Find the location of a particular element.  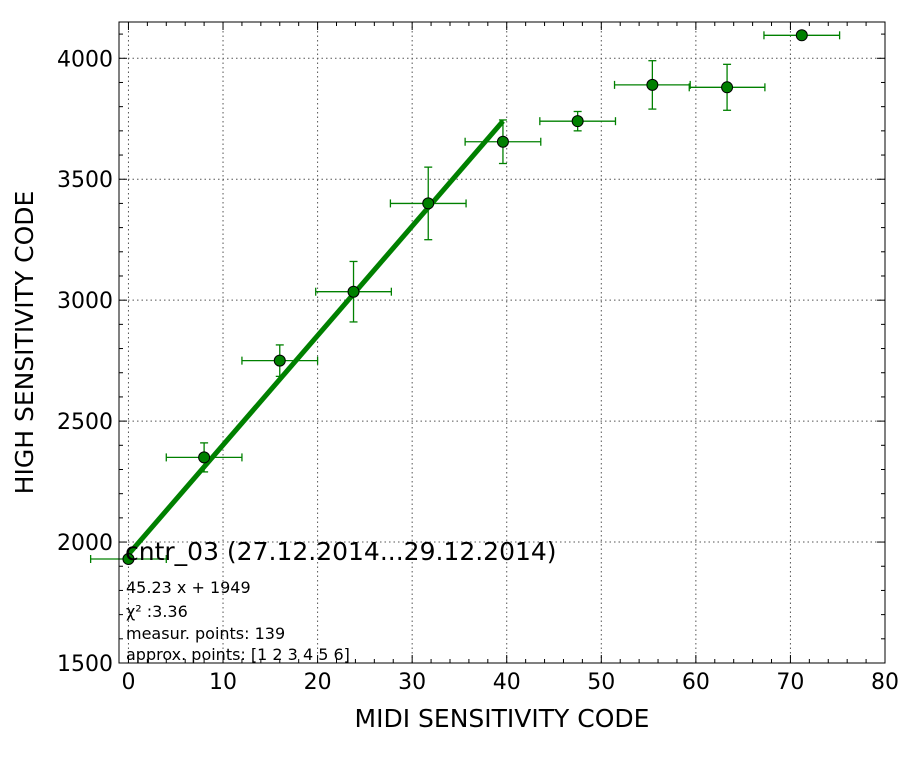

annotation-title: cntr_03 (27.12.2014...29.12.2014) is located at coordinates (341, 551).